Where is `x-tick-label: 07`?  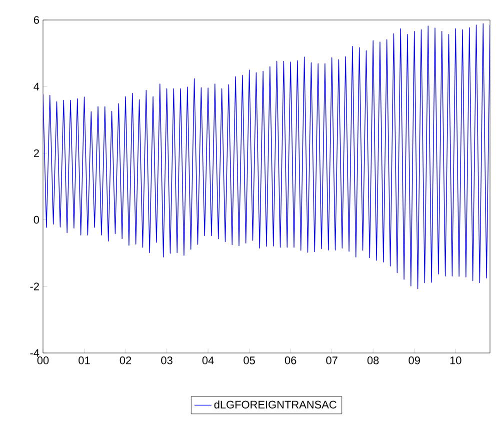 x-tick-label: 07 is located at coordinates (332, 360).